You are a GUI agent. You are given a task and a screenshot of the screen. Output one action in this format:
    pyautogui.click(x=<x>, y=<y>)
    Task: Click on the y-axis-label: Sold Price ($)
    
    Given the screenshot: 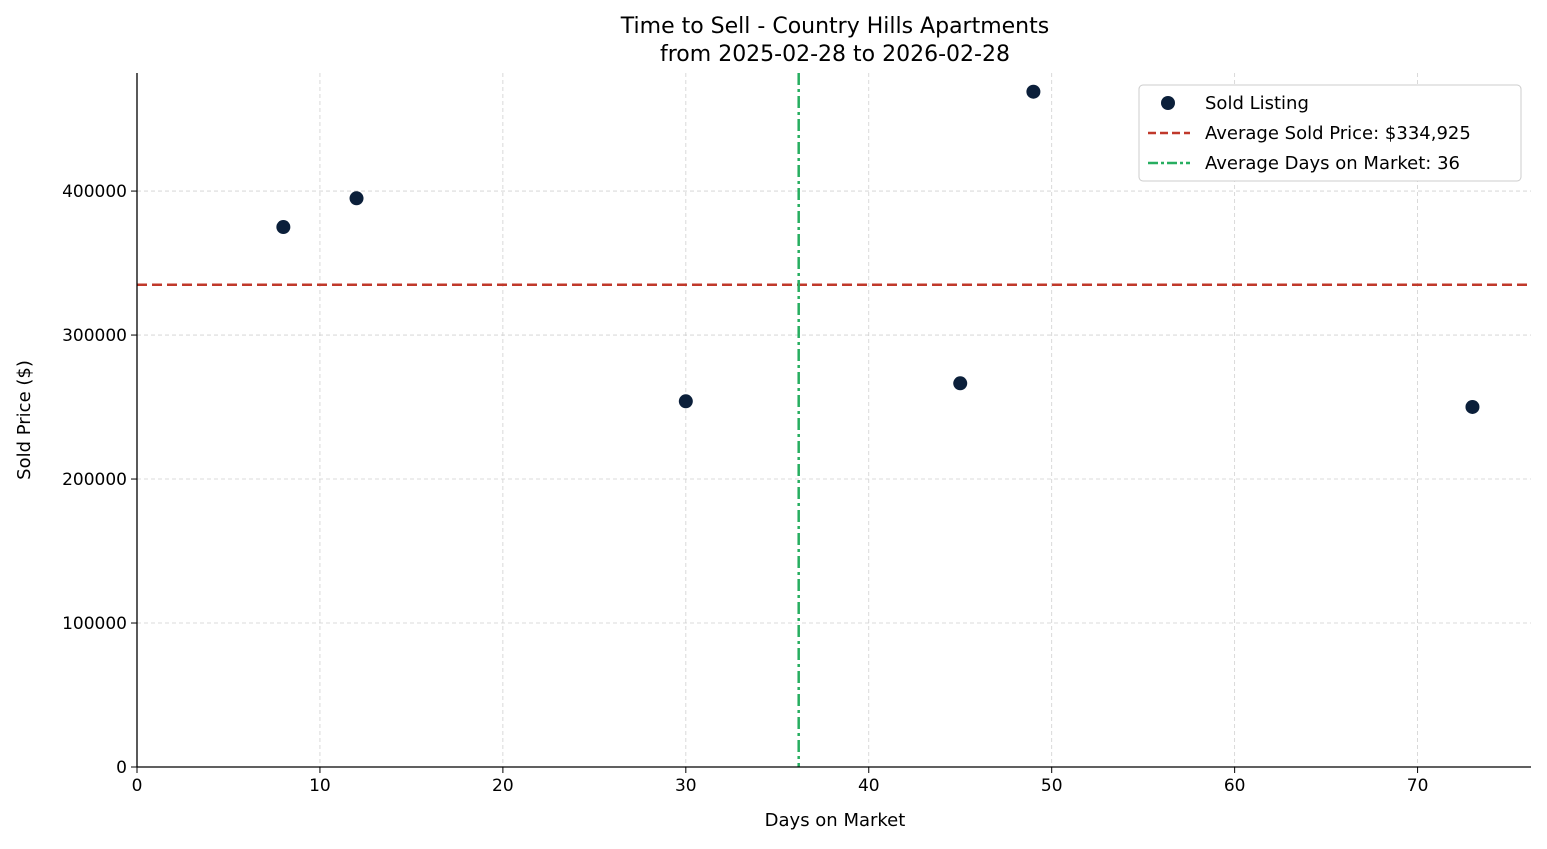 What is the action you would take?
    pyautogui.click(x=24, y=420)
    